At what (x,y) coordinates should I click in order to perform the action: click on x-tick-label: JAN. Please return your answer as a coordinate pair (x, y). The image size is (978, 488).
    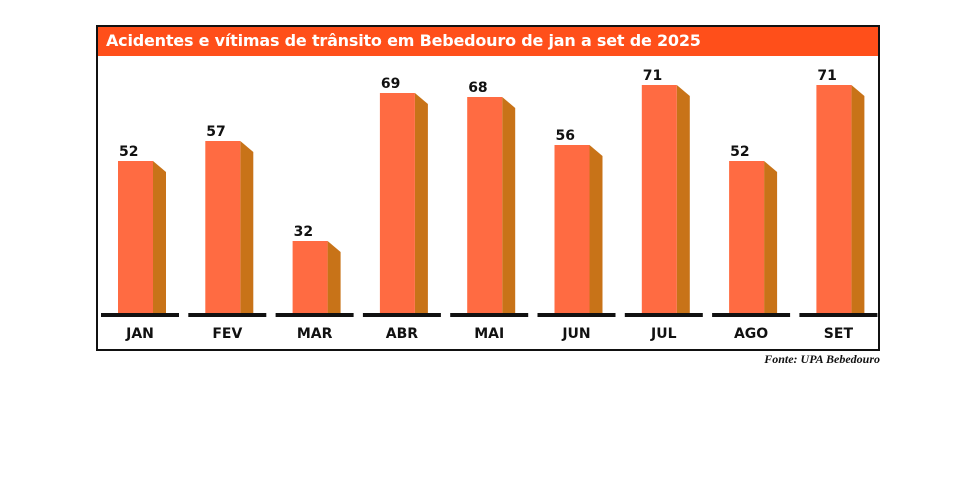
    Looking at the image, I should click on (139, 334).